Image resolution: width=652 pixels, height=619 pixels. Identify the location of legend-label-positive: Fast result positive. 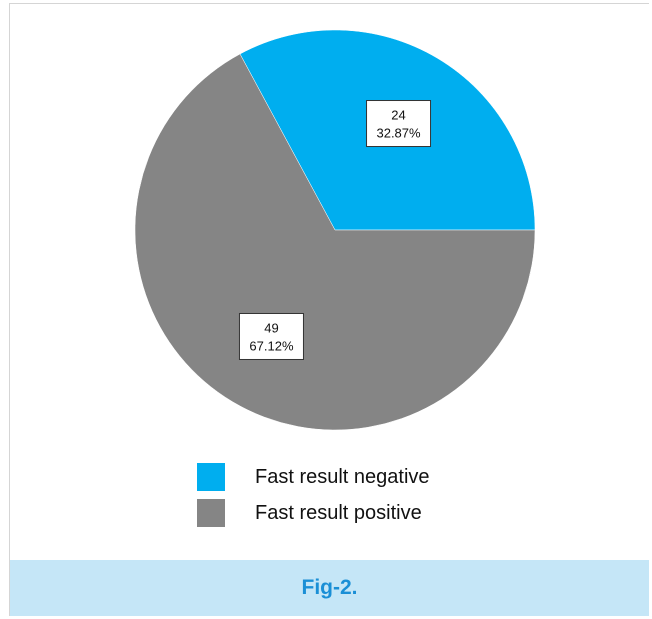
(338, 512).